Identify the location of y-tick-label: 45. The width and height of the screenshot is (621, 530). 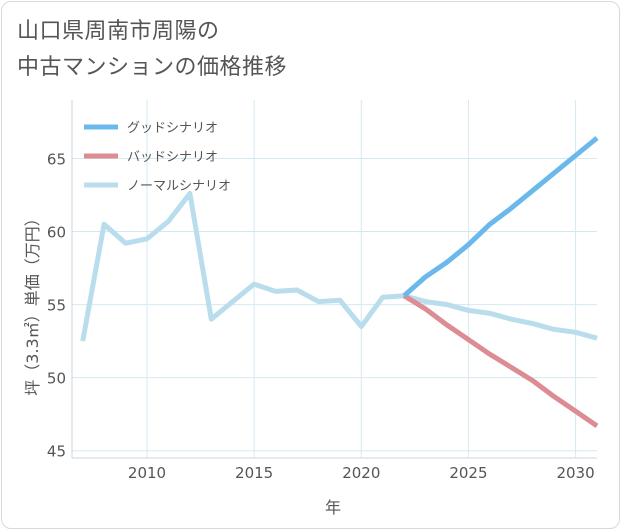
(56, 452).